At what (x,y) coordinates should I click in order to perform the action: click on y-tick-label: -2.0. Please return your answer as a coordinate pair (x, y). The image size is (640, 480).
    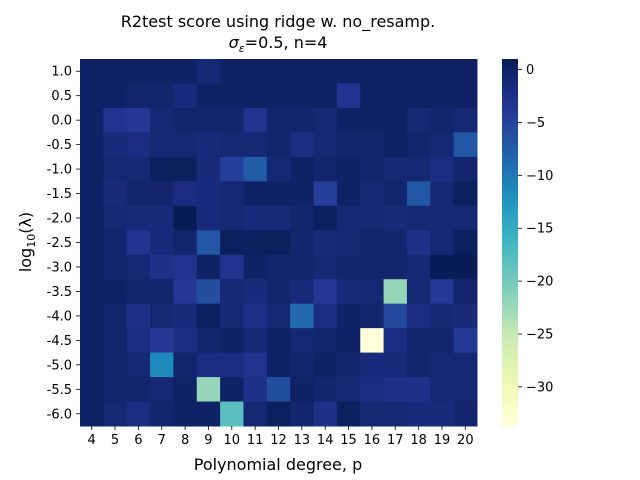
    Looking at the image, I should click on (59, 219).